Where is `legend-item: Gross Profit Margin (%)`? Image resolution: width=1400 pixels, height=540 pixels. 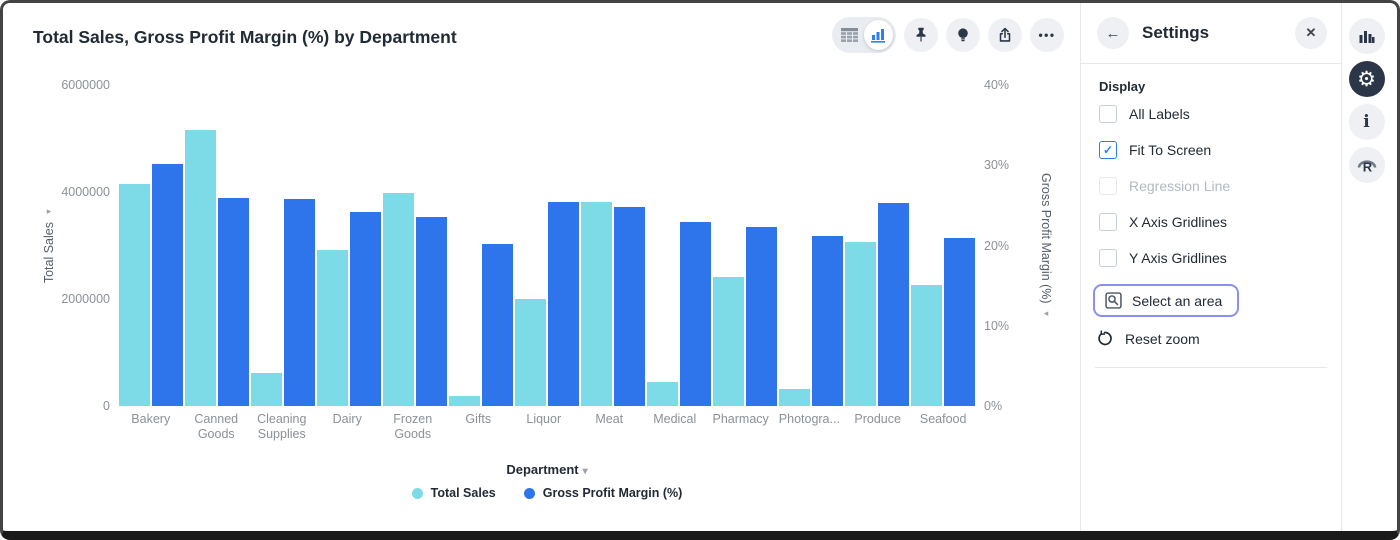
legend-item: Gross Profit Margin (%) is located at coordinates (602, 493).